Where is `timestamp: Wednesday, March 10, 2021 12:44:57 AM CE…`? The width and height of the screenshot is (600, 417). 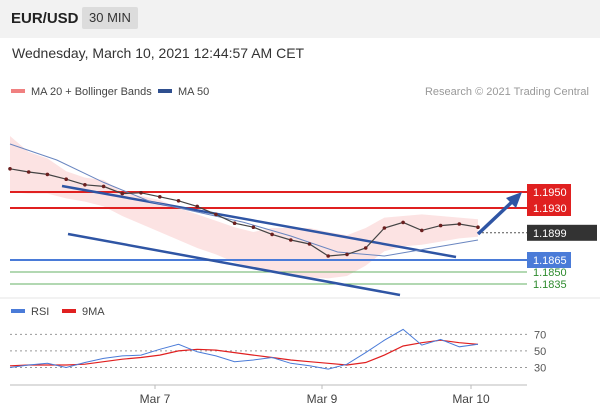
timestamp: Wednesday, March 10, 2021 12:44:57 AM CE… is located at coordinates (158, 53).